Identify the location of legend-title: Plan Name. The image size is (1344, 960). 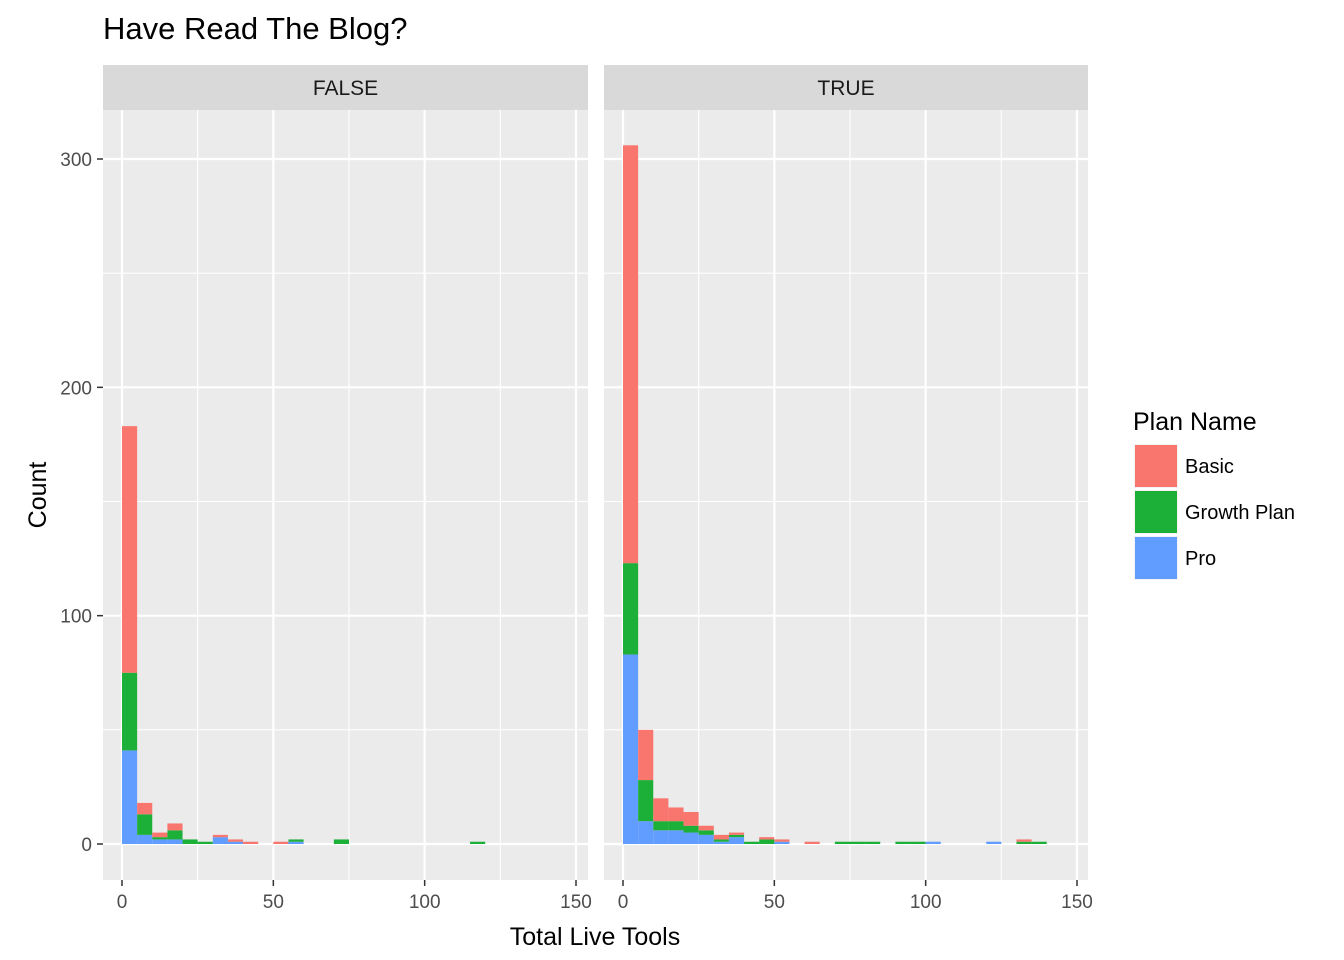
(1195, 422).